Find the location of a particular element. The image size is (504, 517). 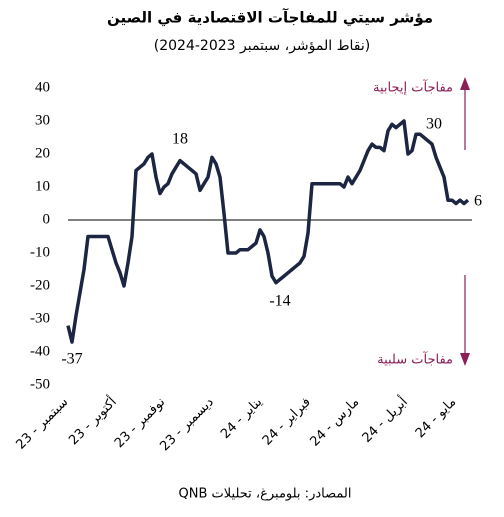

positive-arrow is located at coordinates (465, 221).